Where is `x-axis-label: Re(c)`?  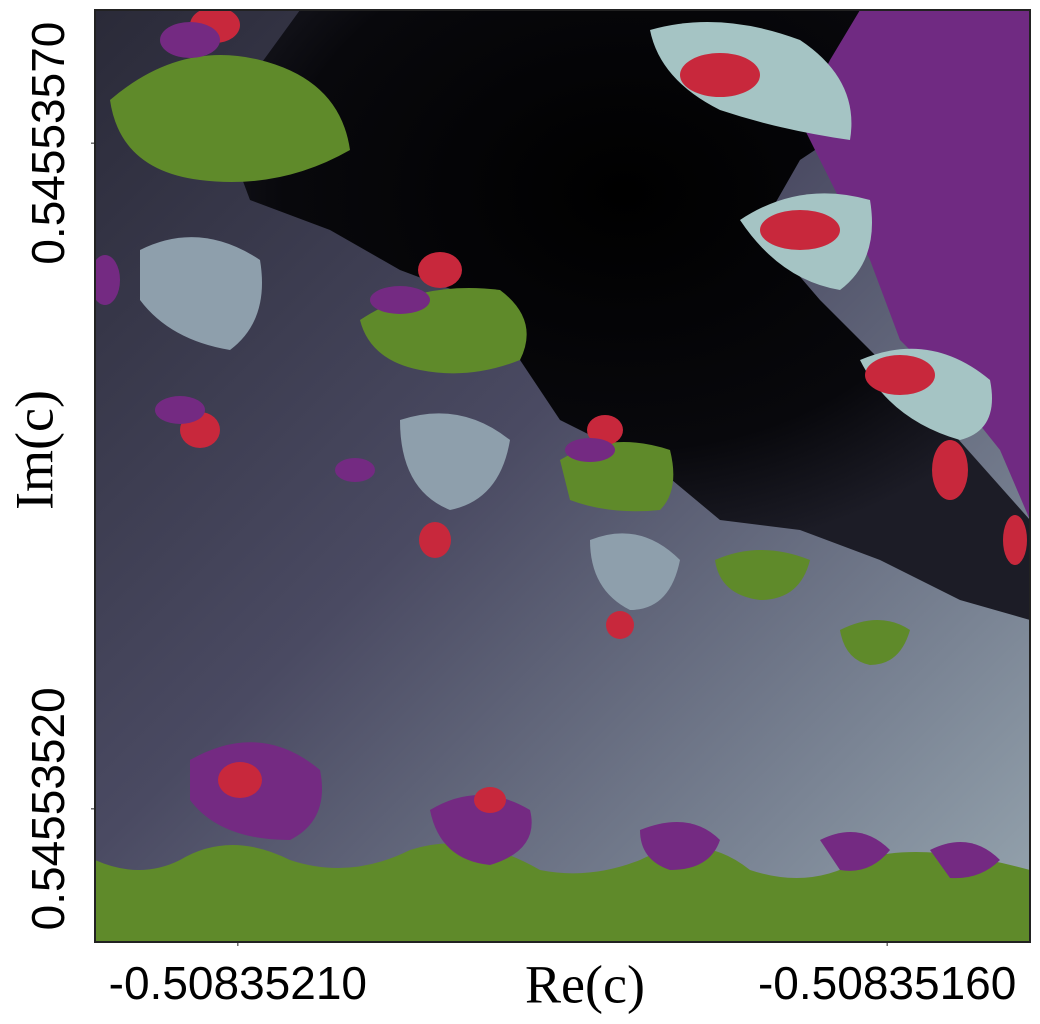
x-axis-label: Re(c) is located at coordinates (585, 984).